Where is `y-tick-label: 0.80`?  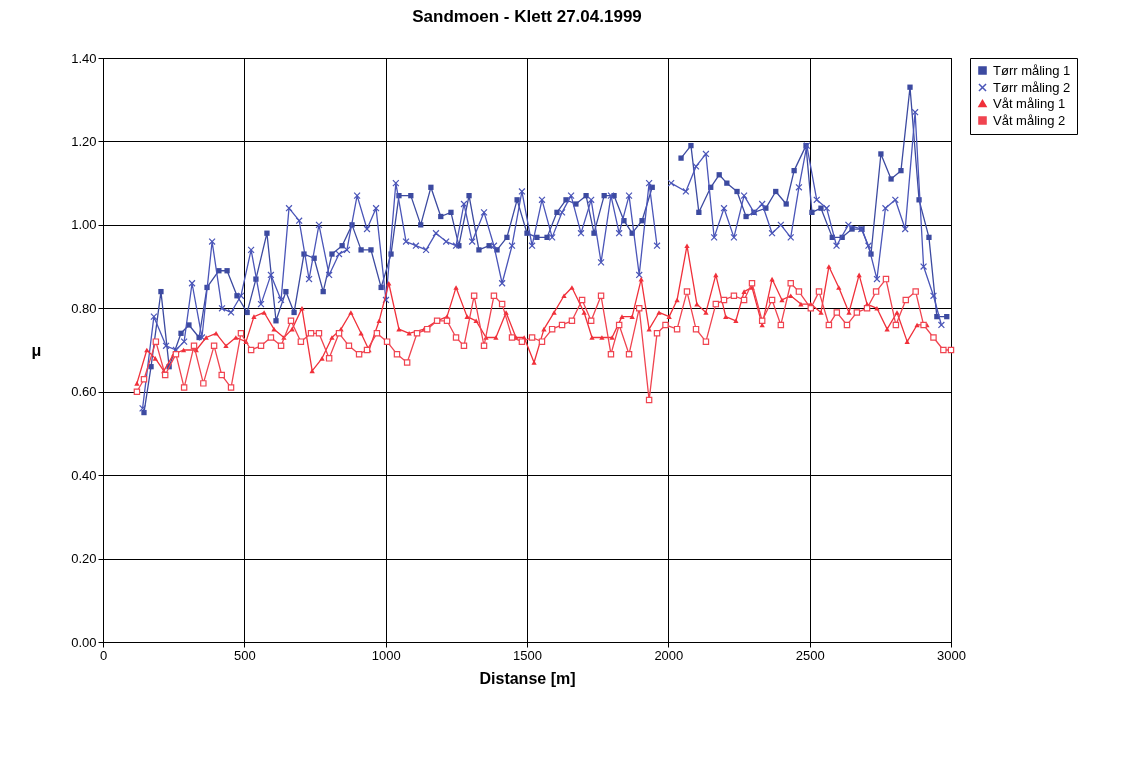 y-tick-label: 0.80 is located at coordinates (84, 308).